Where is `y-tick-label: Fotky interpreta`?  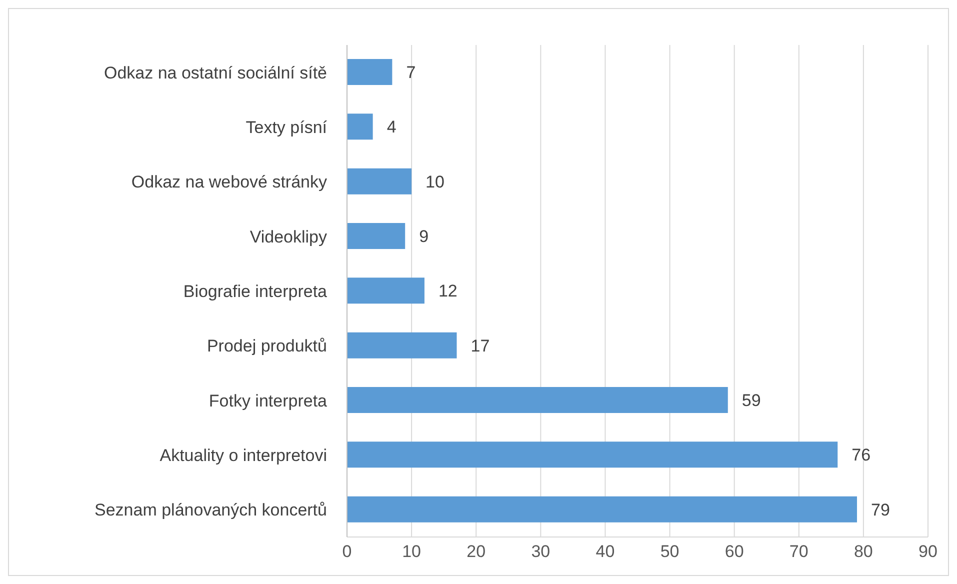 y-tick-label: Fotky interpreta is located at coordinates (268, 400).